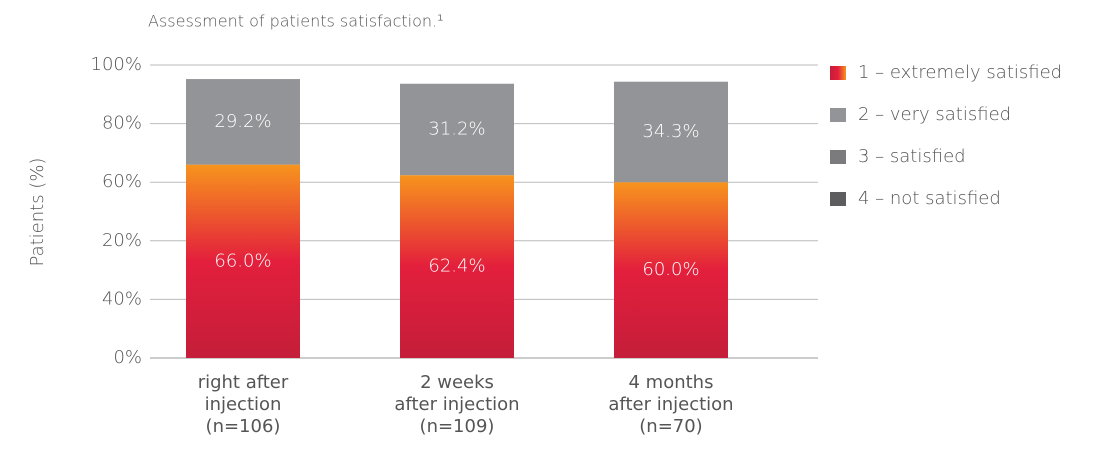 Image resolution: width=1119 pixels, height=450 pixels. What do you see at coordinates (929, 198) in the screenshot?
I see `legend-label: 4 – not satisfied` at bounding box center [929, 198].